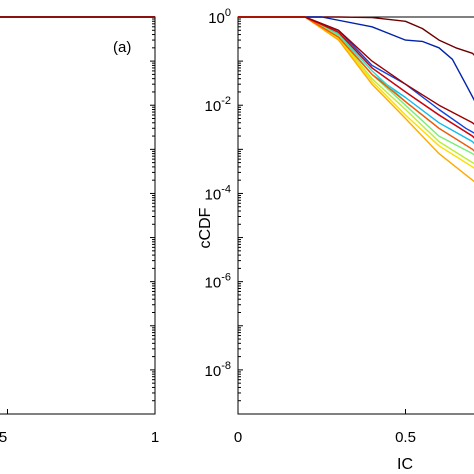 The image size is (474, 474). Describe the element at coordinates (205, 227) in the screenshot. I see `panel-b-y-axis-label: cCDF` at that location.